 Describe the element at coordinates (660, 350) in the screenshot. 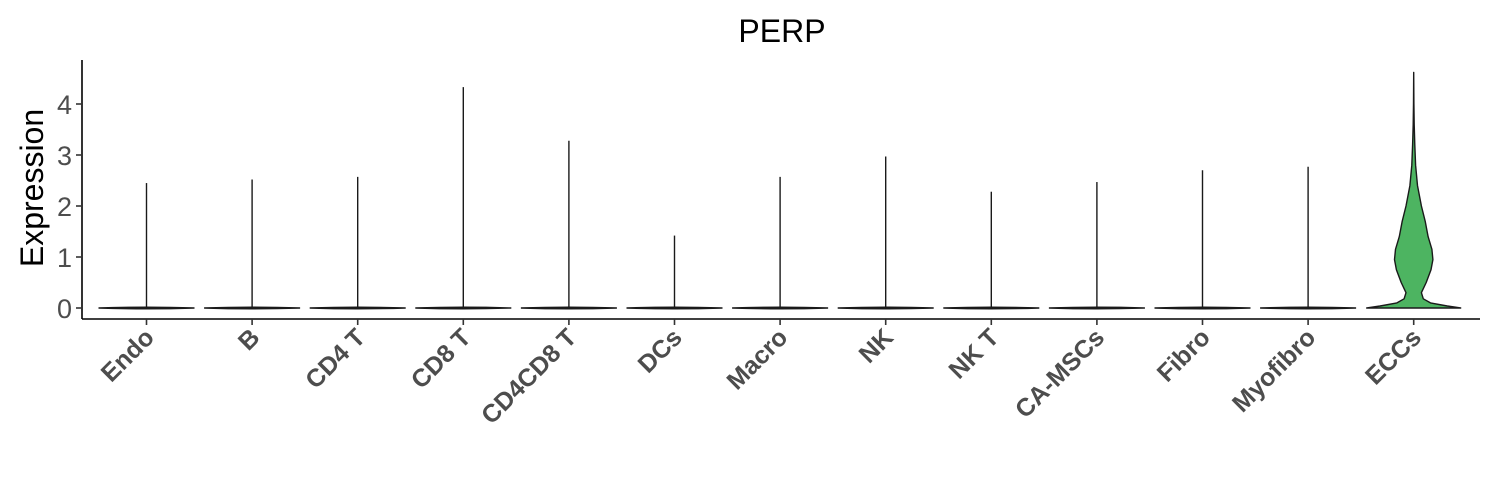

I see `x-tick-label: DCs` at that location.